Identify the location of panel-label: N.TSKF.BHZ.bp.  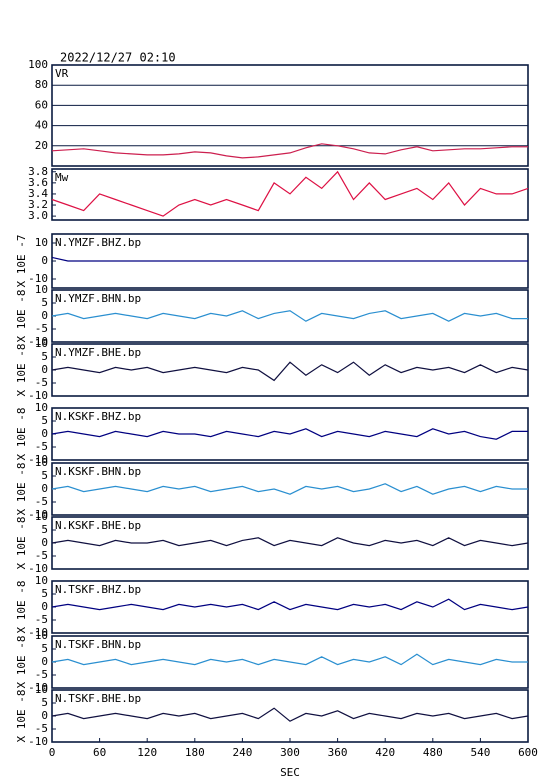
(98, 589).